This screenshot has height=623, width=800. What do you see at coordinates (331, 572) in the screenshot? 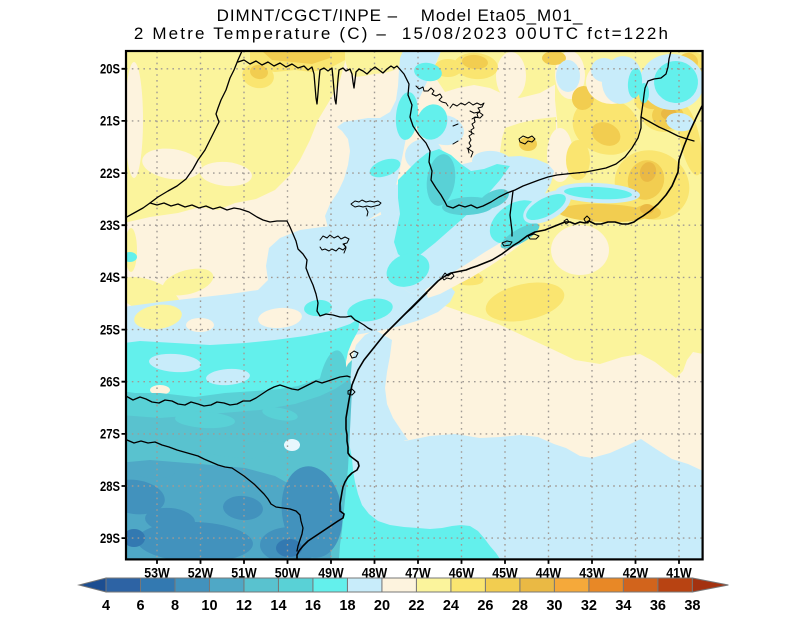
I see `svg-text: 49W` at bounding box center [331, 572].